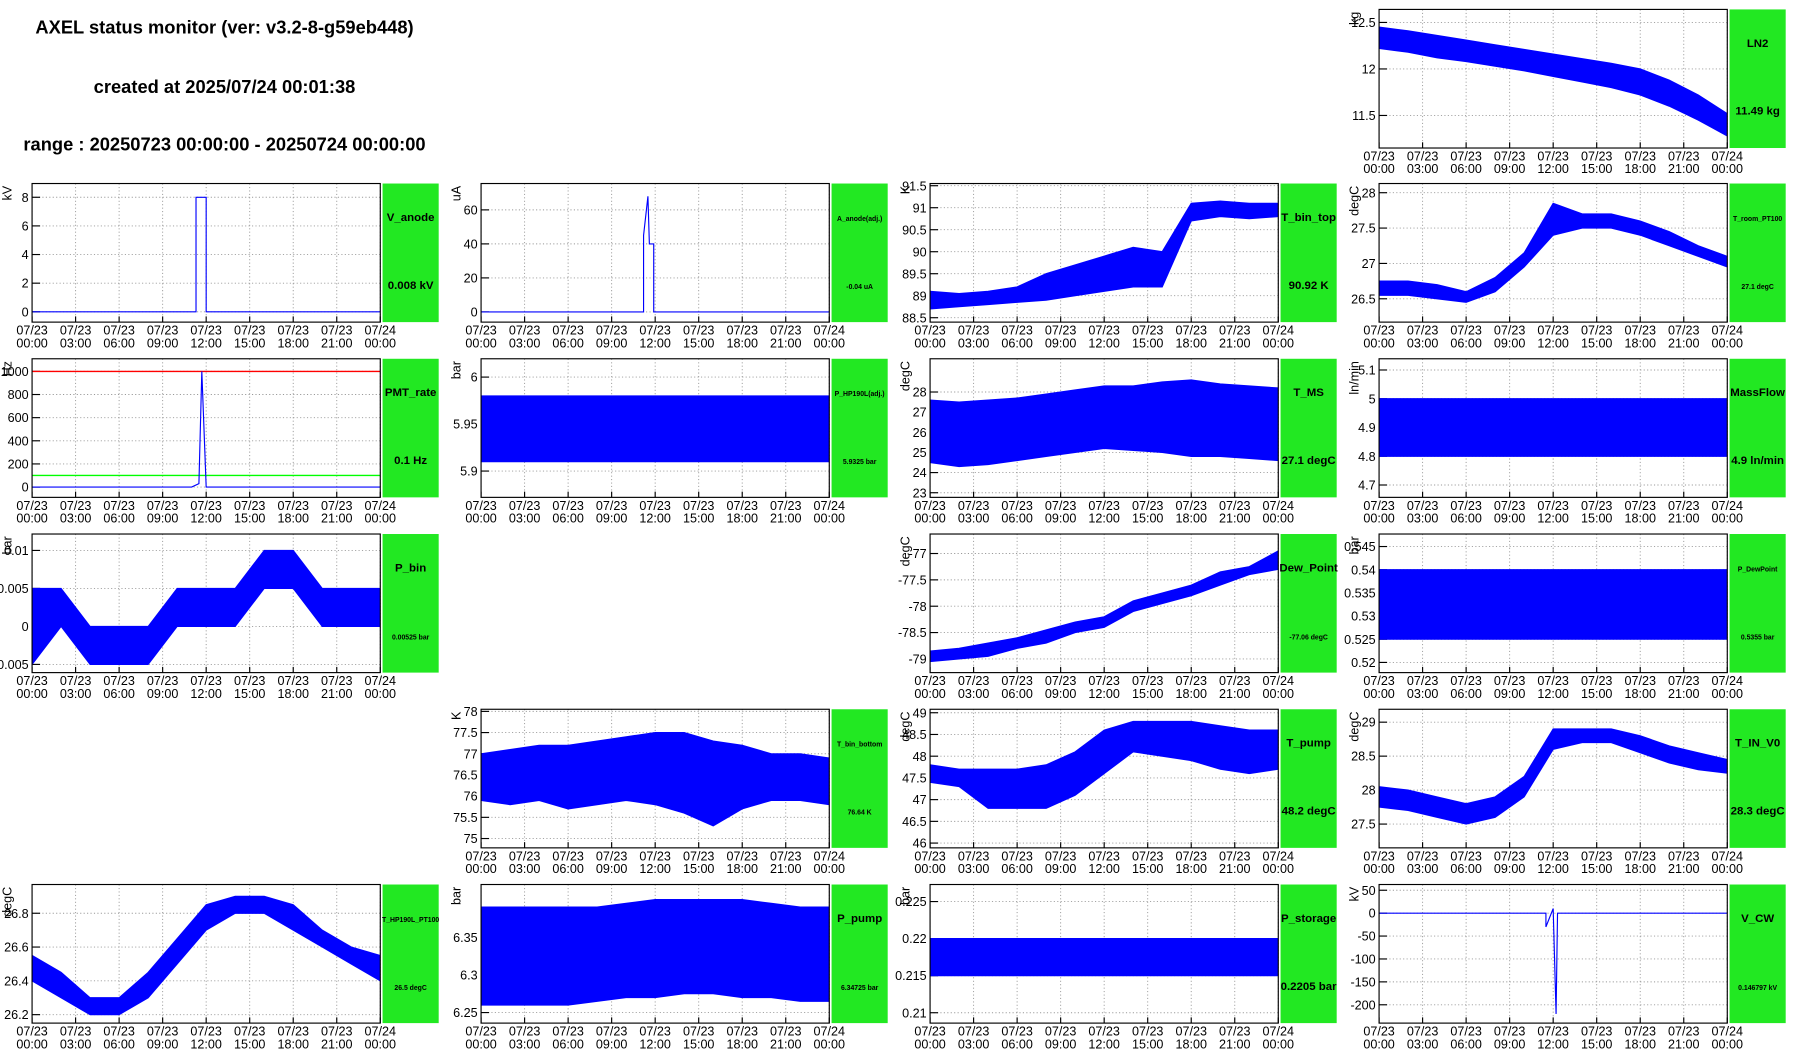  Describe the element at coordinates (917, 607) in the screenshot. I see `y-tick-label: -78` at that location.